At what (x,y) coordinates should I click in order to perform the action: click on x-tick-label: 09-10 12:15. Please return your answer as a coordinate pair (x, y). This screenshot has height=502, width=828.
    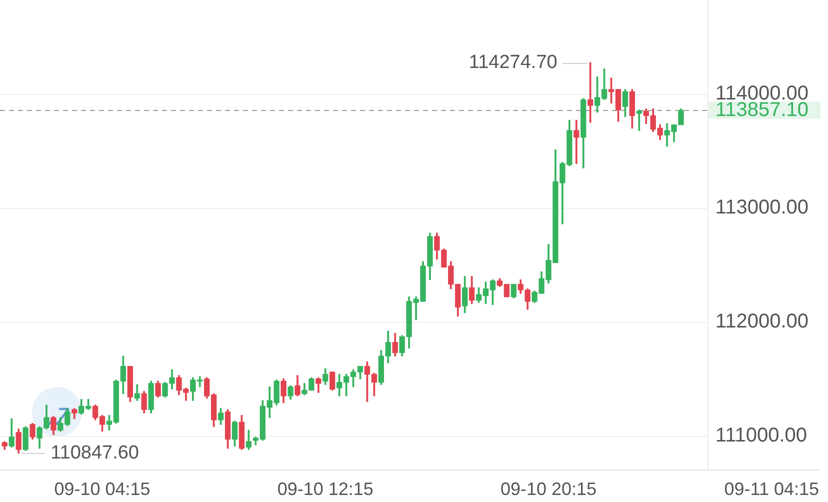
    Looking at the image, I should click on (325, 488).